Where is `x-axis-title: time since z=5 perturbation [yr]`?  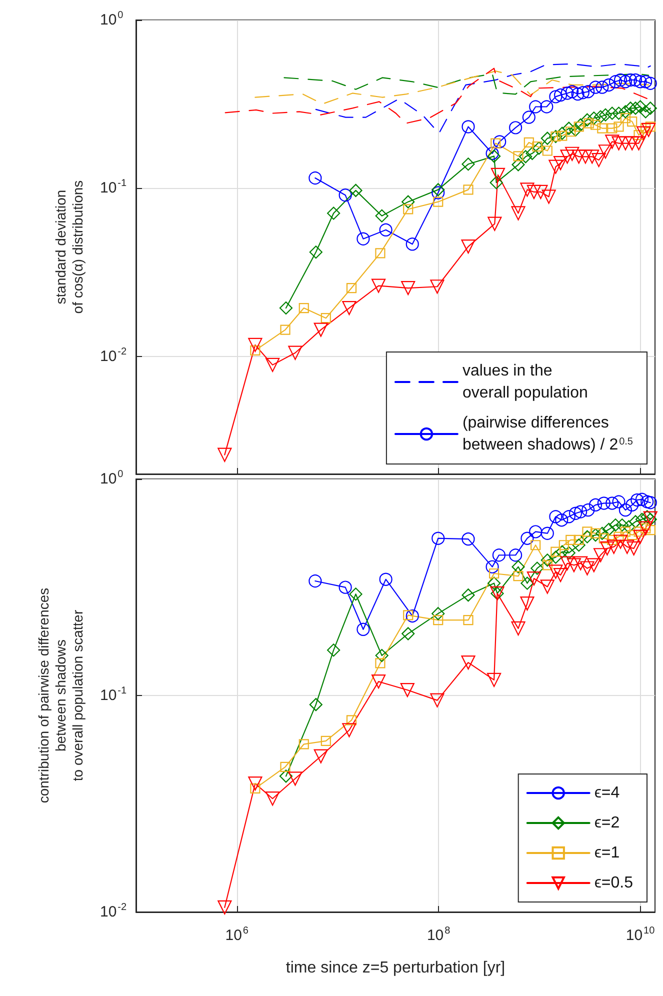
x-axis-title: time since z=5 perturbation [yr] is located at coordinates (396, 968).